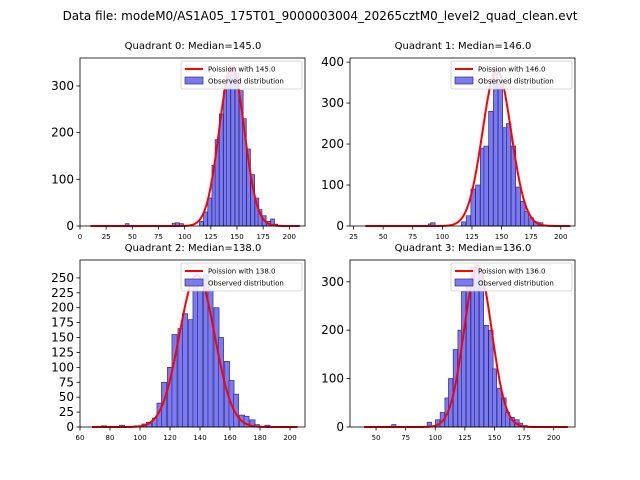 The width and height of the screenshot is (640, 480). What do you see at coordinates (62, 352) in the screenshot?
I see `quadrant-2-y-tick-label: 125` at bounding box center [62, 352].